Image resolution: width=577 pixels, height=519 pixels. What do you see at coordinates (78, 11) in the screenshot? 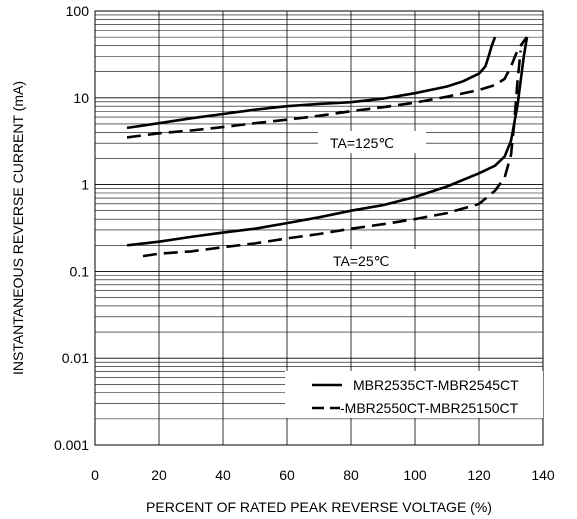
I see `y-tick-label: 100` at bounding box center [78, 11].